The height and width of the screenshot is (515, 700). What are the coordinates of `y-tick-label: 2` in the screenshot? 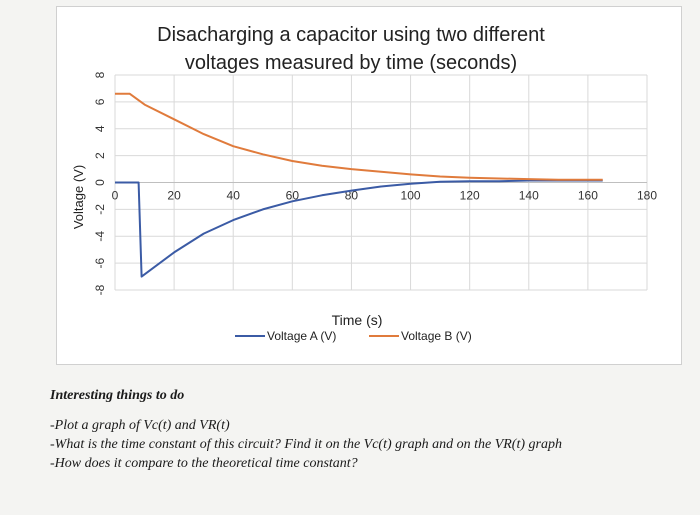 It's located at (100, 155).